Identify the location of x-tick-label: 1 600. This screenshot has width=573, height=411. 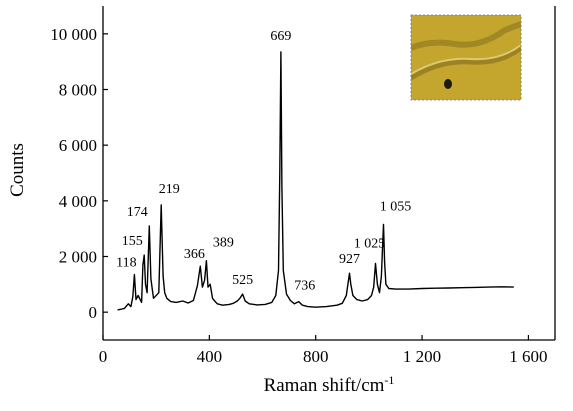
(528, 356).